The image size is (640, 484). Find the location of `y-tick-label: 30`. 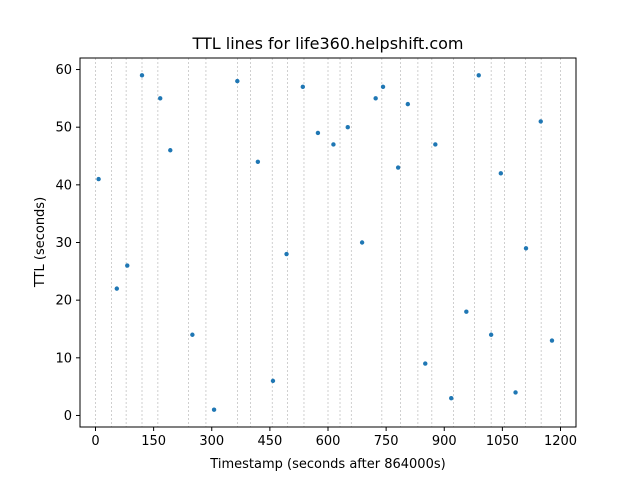

y-tick-label: 30 is located at coordinates (63, 243).